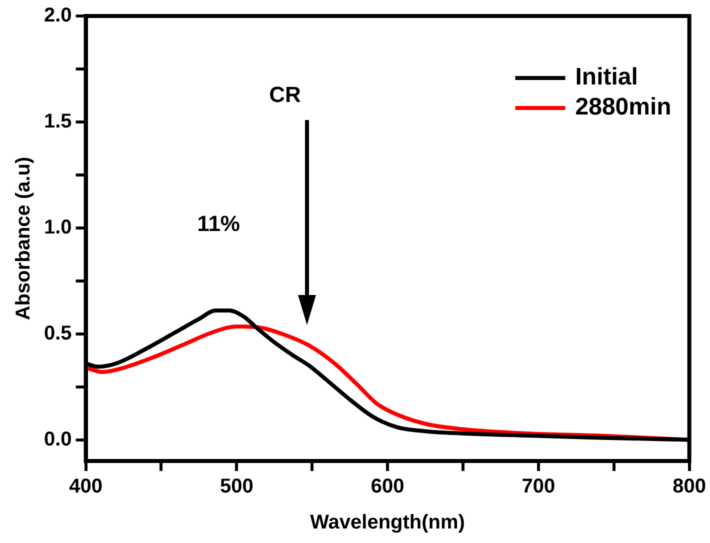 The image size is (710, 543). What do you see at coordinates (387, 523) in the screenshot?
I see `x-axis-title: Wavelength(nm)` at bounding box center [387, 523].